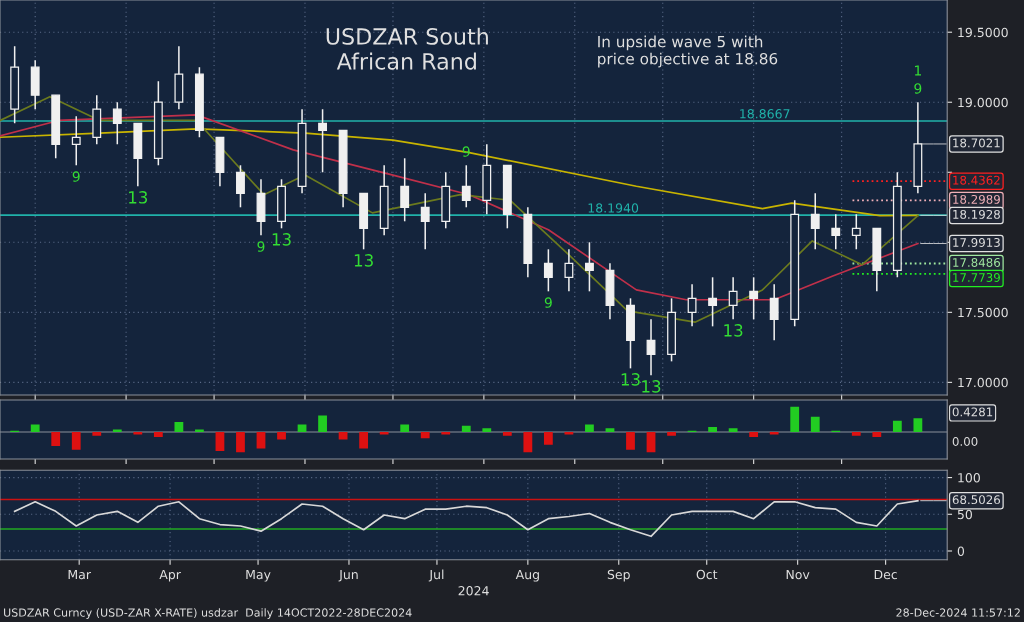  What do you see at coordinates (969, 478) in the screenshot?
I see `y-tick-label: 100` at bounding box center [969, 478].